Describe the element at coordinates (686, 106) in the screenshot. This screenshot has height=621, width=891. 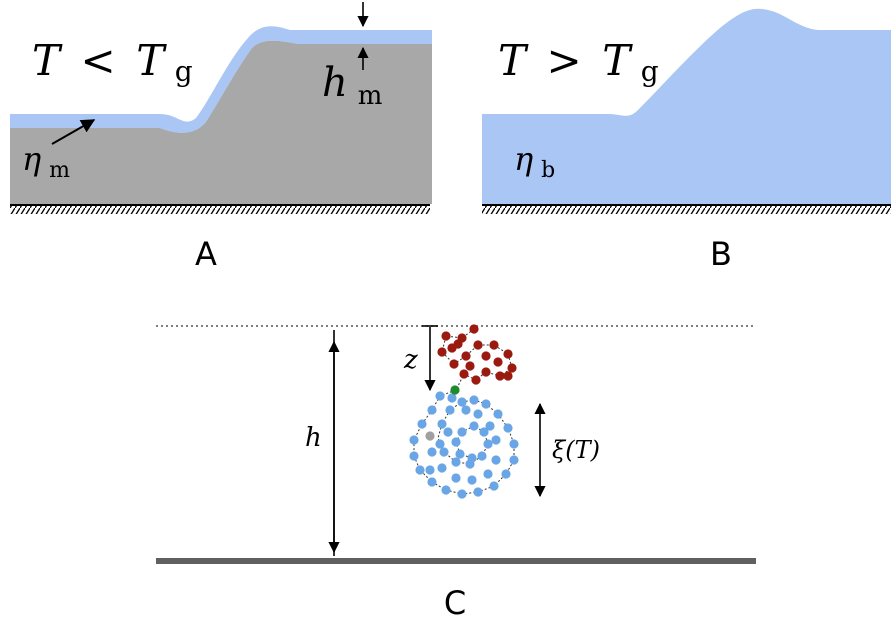
I see `mobile-bulk` at that location.